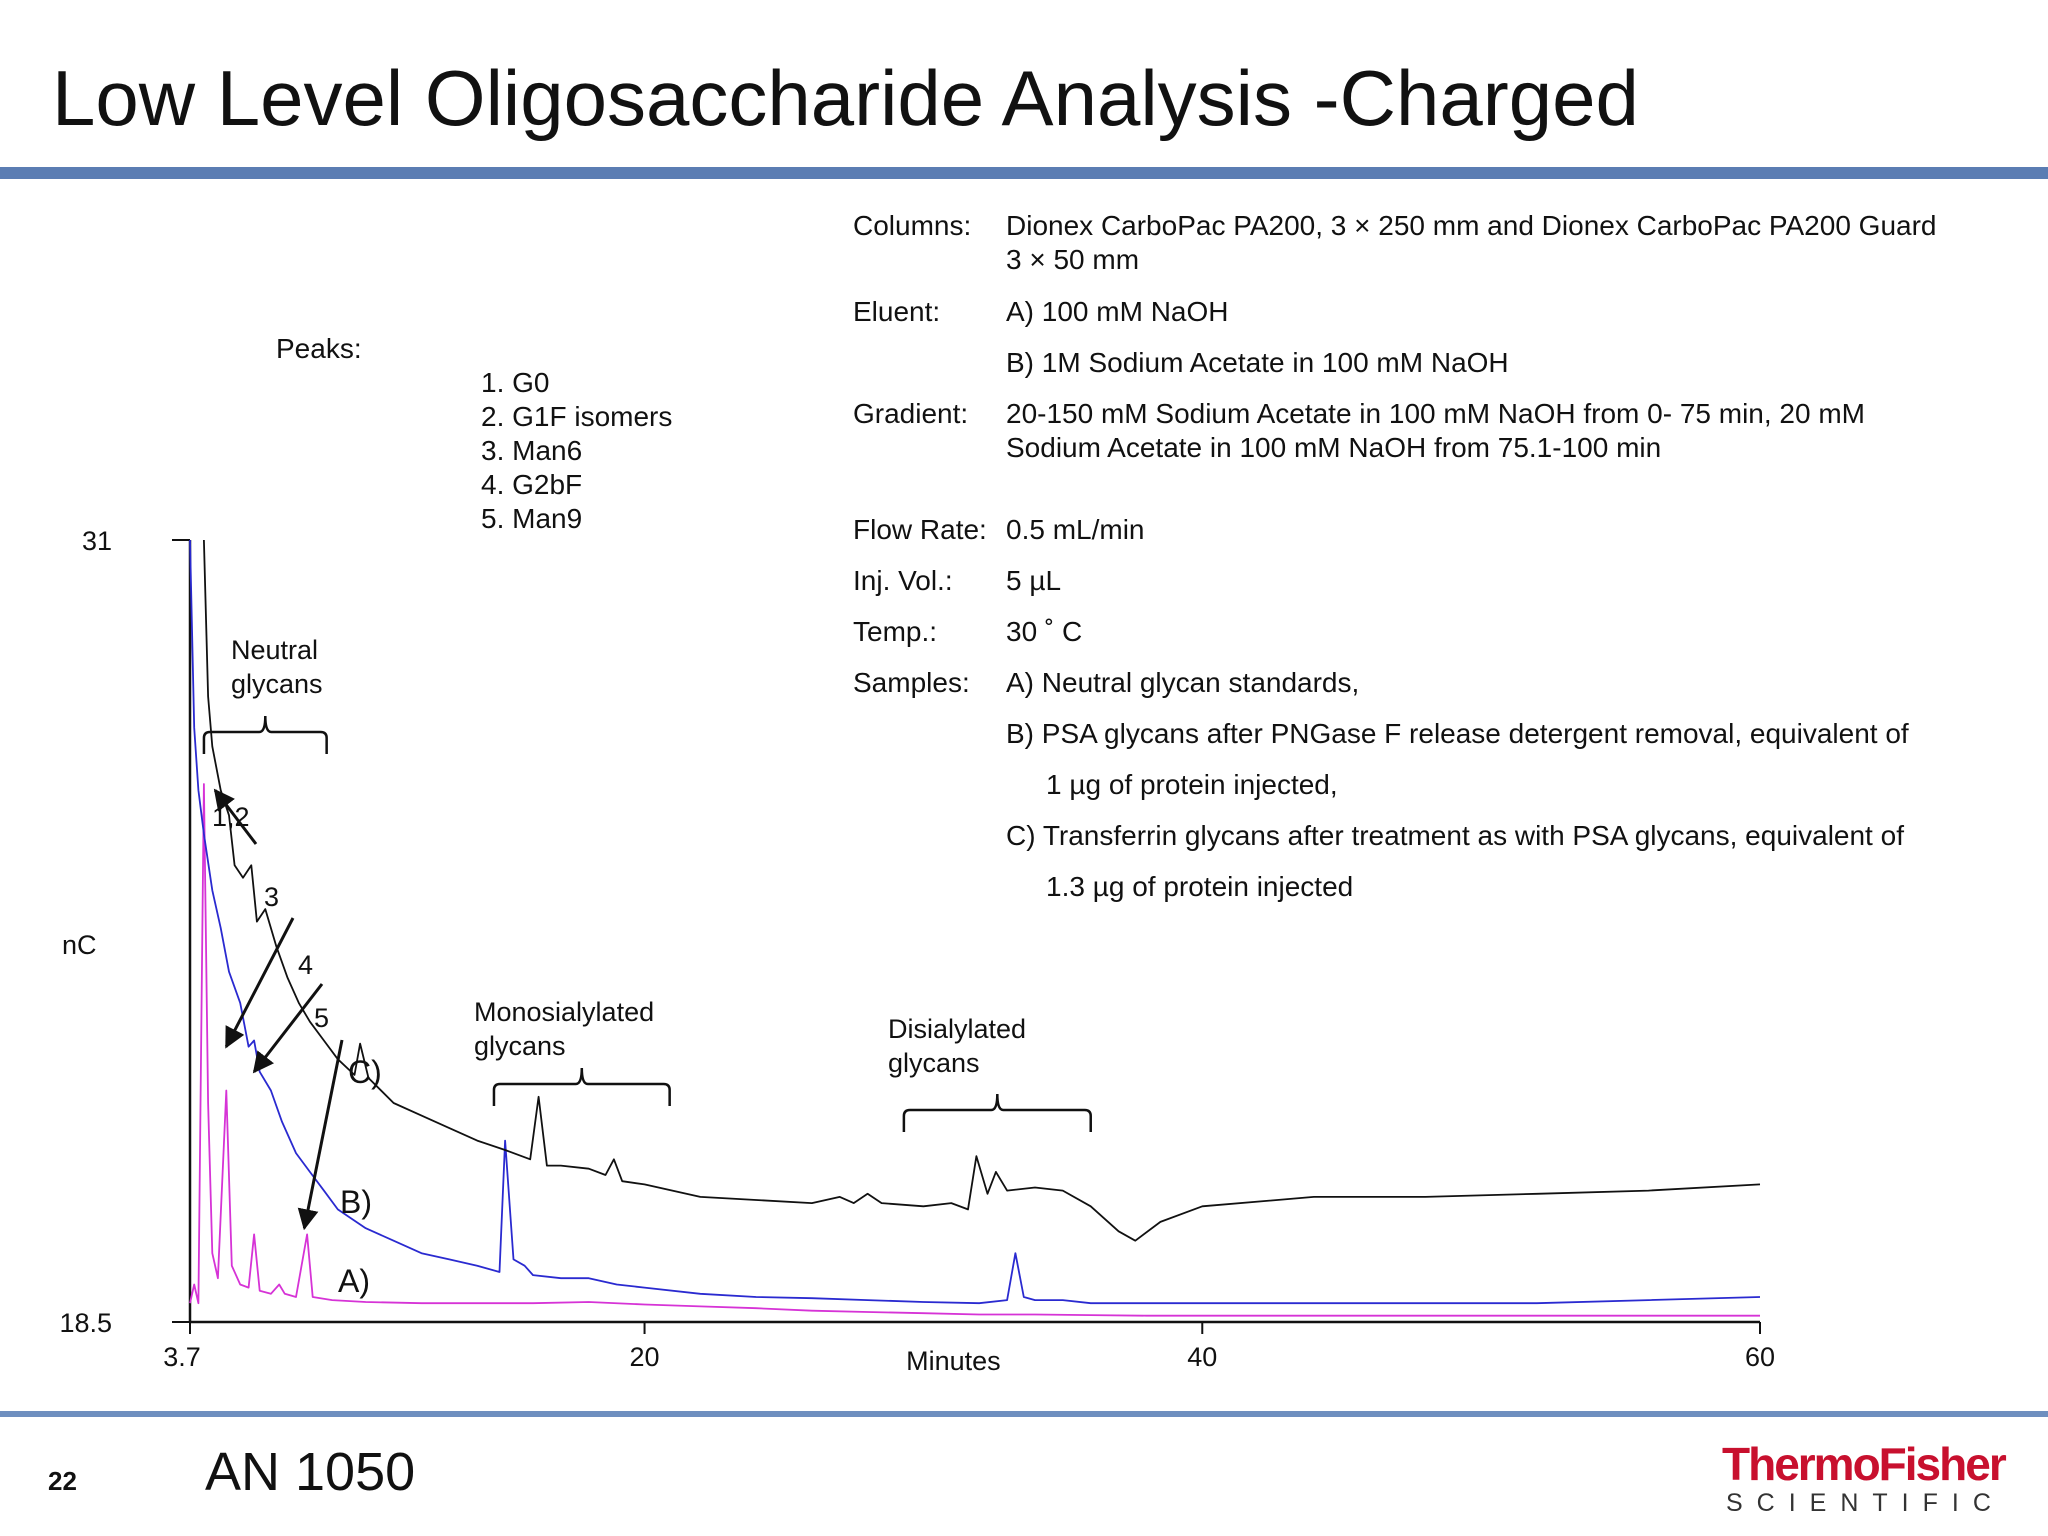  Describe the element at coordinates (182, 1357) in the screenshot. I see `x-tick-label: 3.7` at that location.